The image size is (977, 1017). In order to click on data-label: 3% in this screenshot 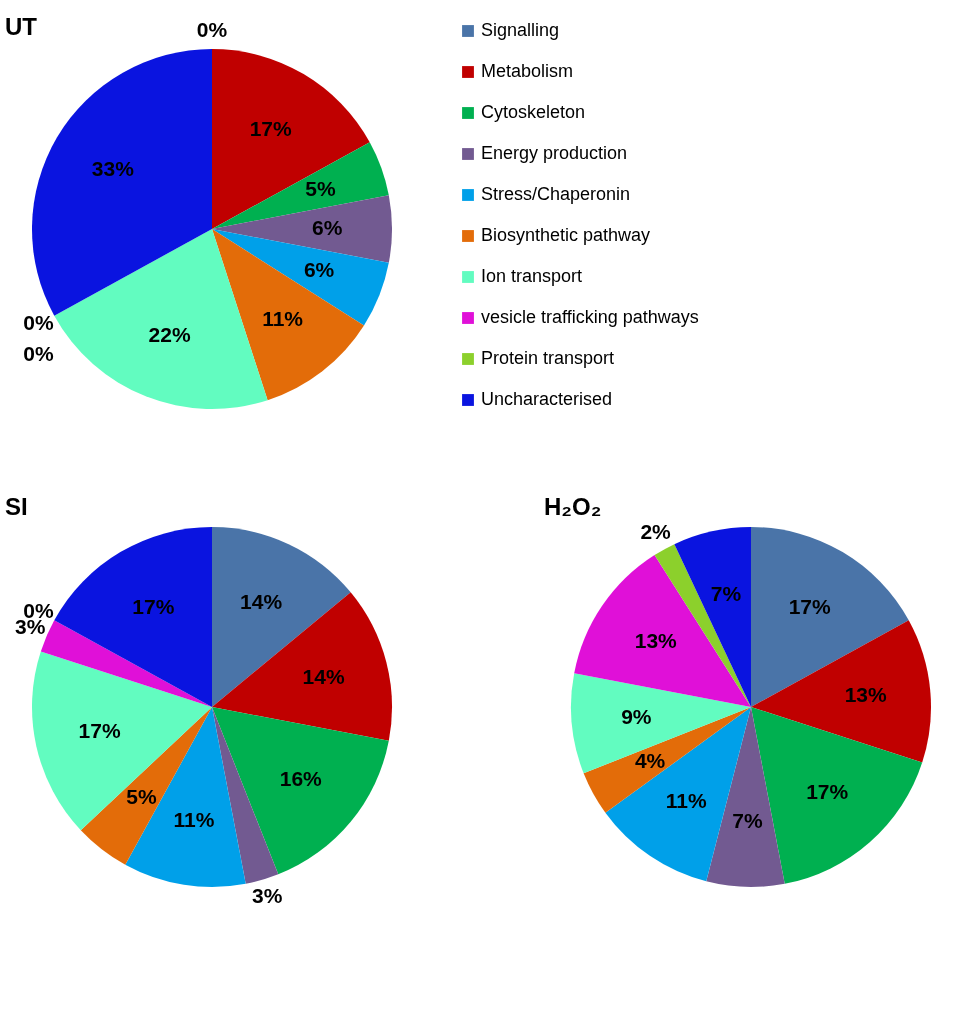, I will do `click(267, 896)`.